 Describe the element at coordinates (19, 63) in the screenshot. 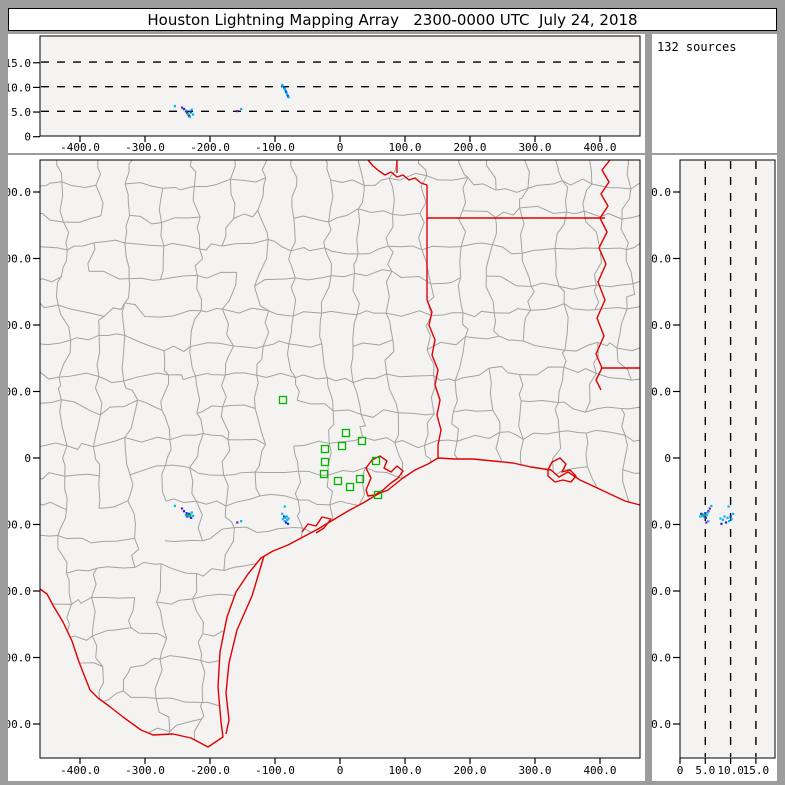

I see `alt-tick-label: 15.0` at that location.